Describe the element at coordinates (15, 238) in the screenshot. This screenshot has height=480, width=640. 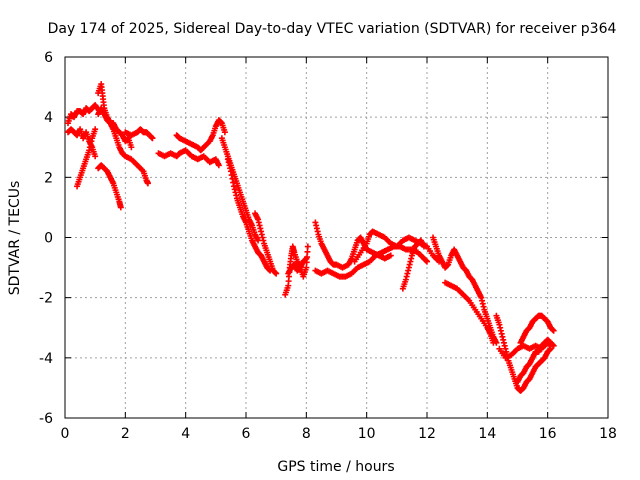
I see `y-axis-label: SDTVAR / TECUs` at that location.